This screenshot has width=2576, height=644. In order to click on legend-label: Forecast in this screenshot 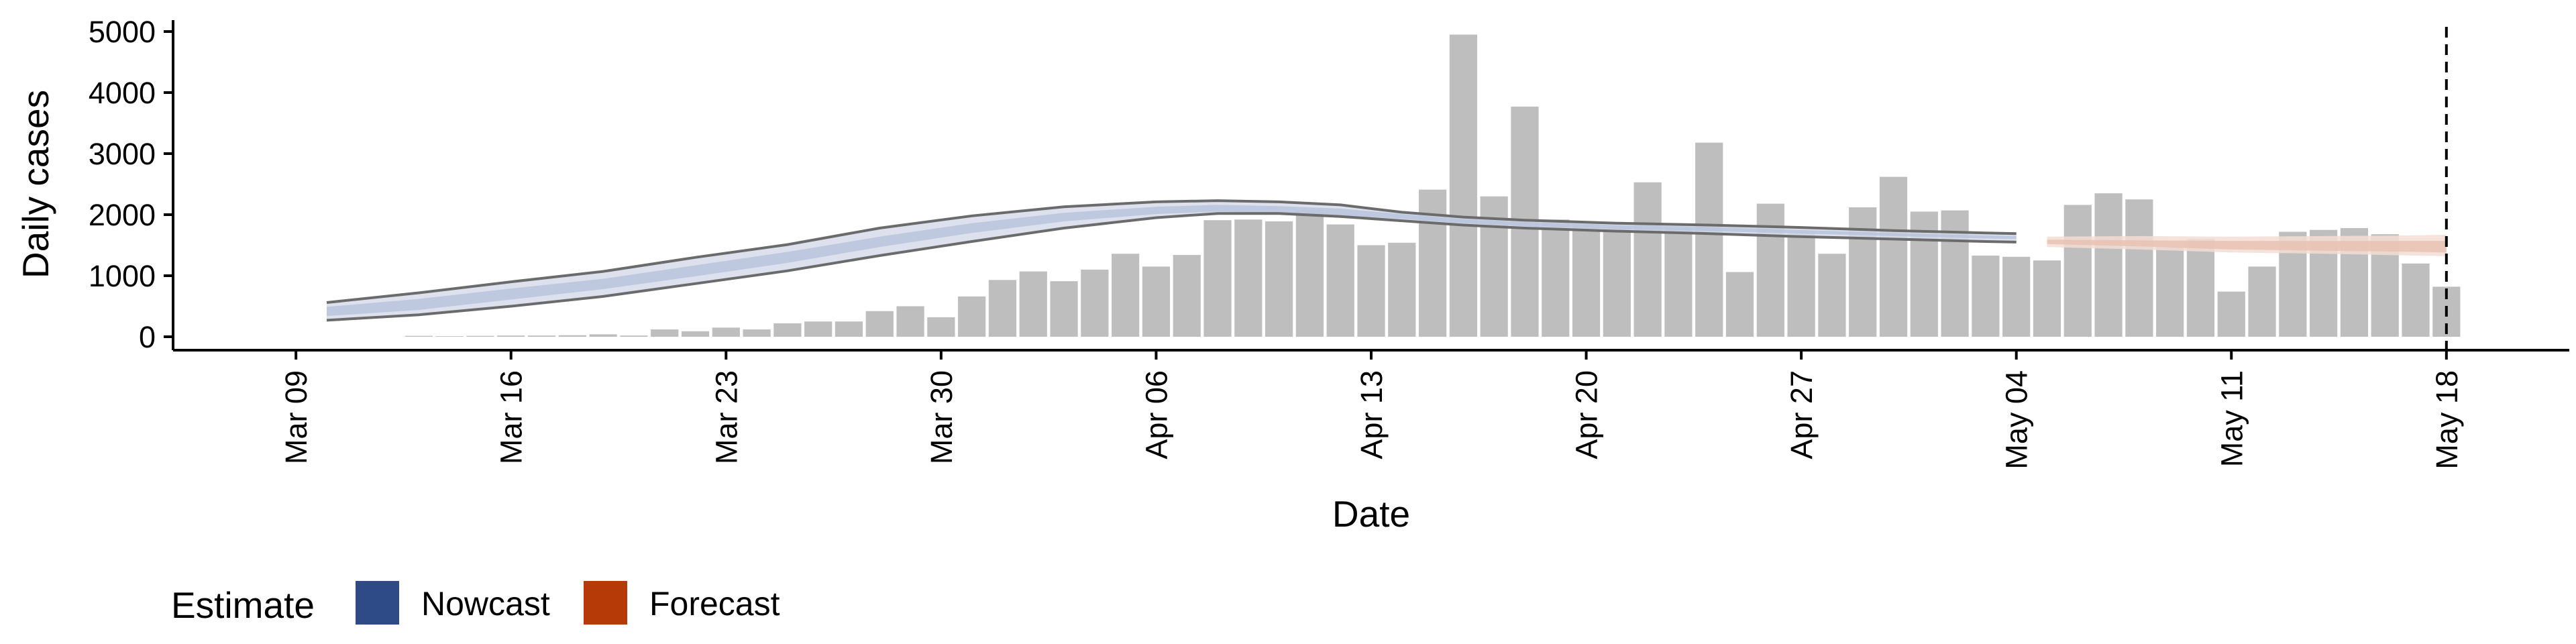, I will do `click(714, 604)`.